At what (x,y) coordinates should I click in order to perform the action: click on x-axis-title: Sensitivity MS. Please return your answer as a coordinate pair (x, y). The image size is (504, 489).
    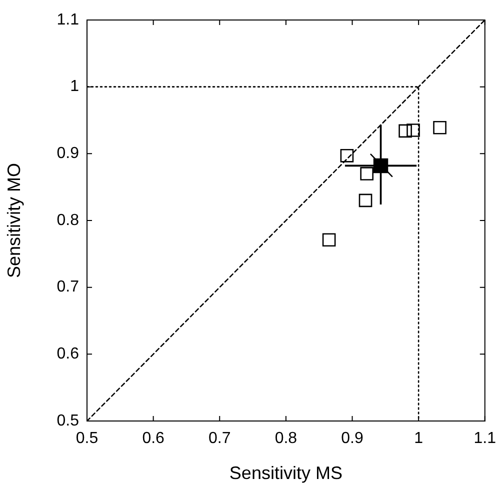
    Looking at the image, I should click on (285, 473).